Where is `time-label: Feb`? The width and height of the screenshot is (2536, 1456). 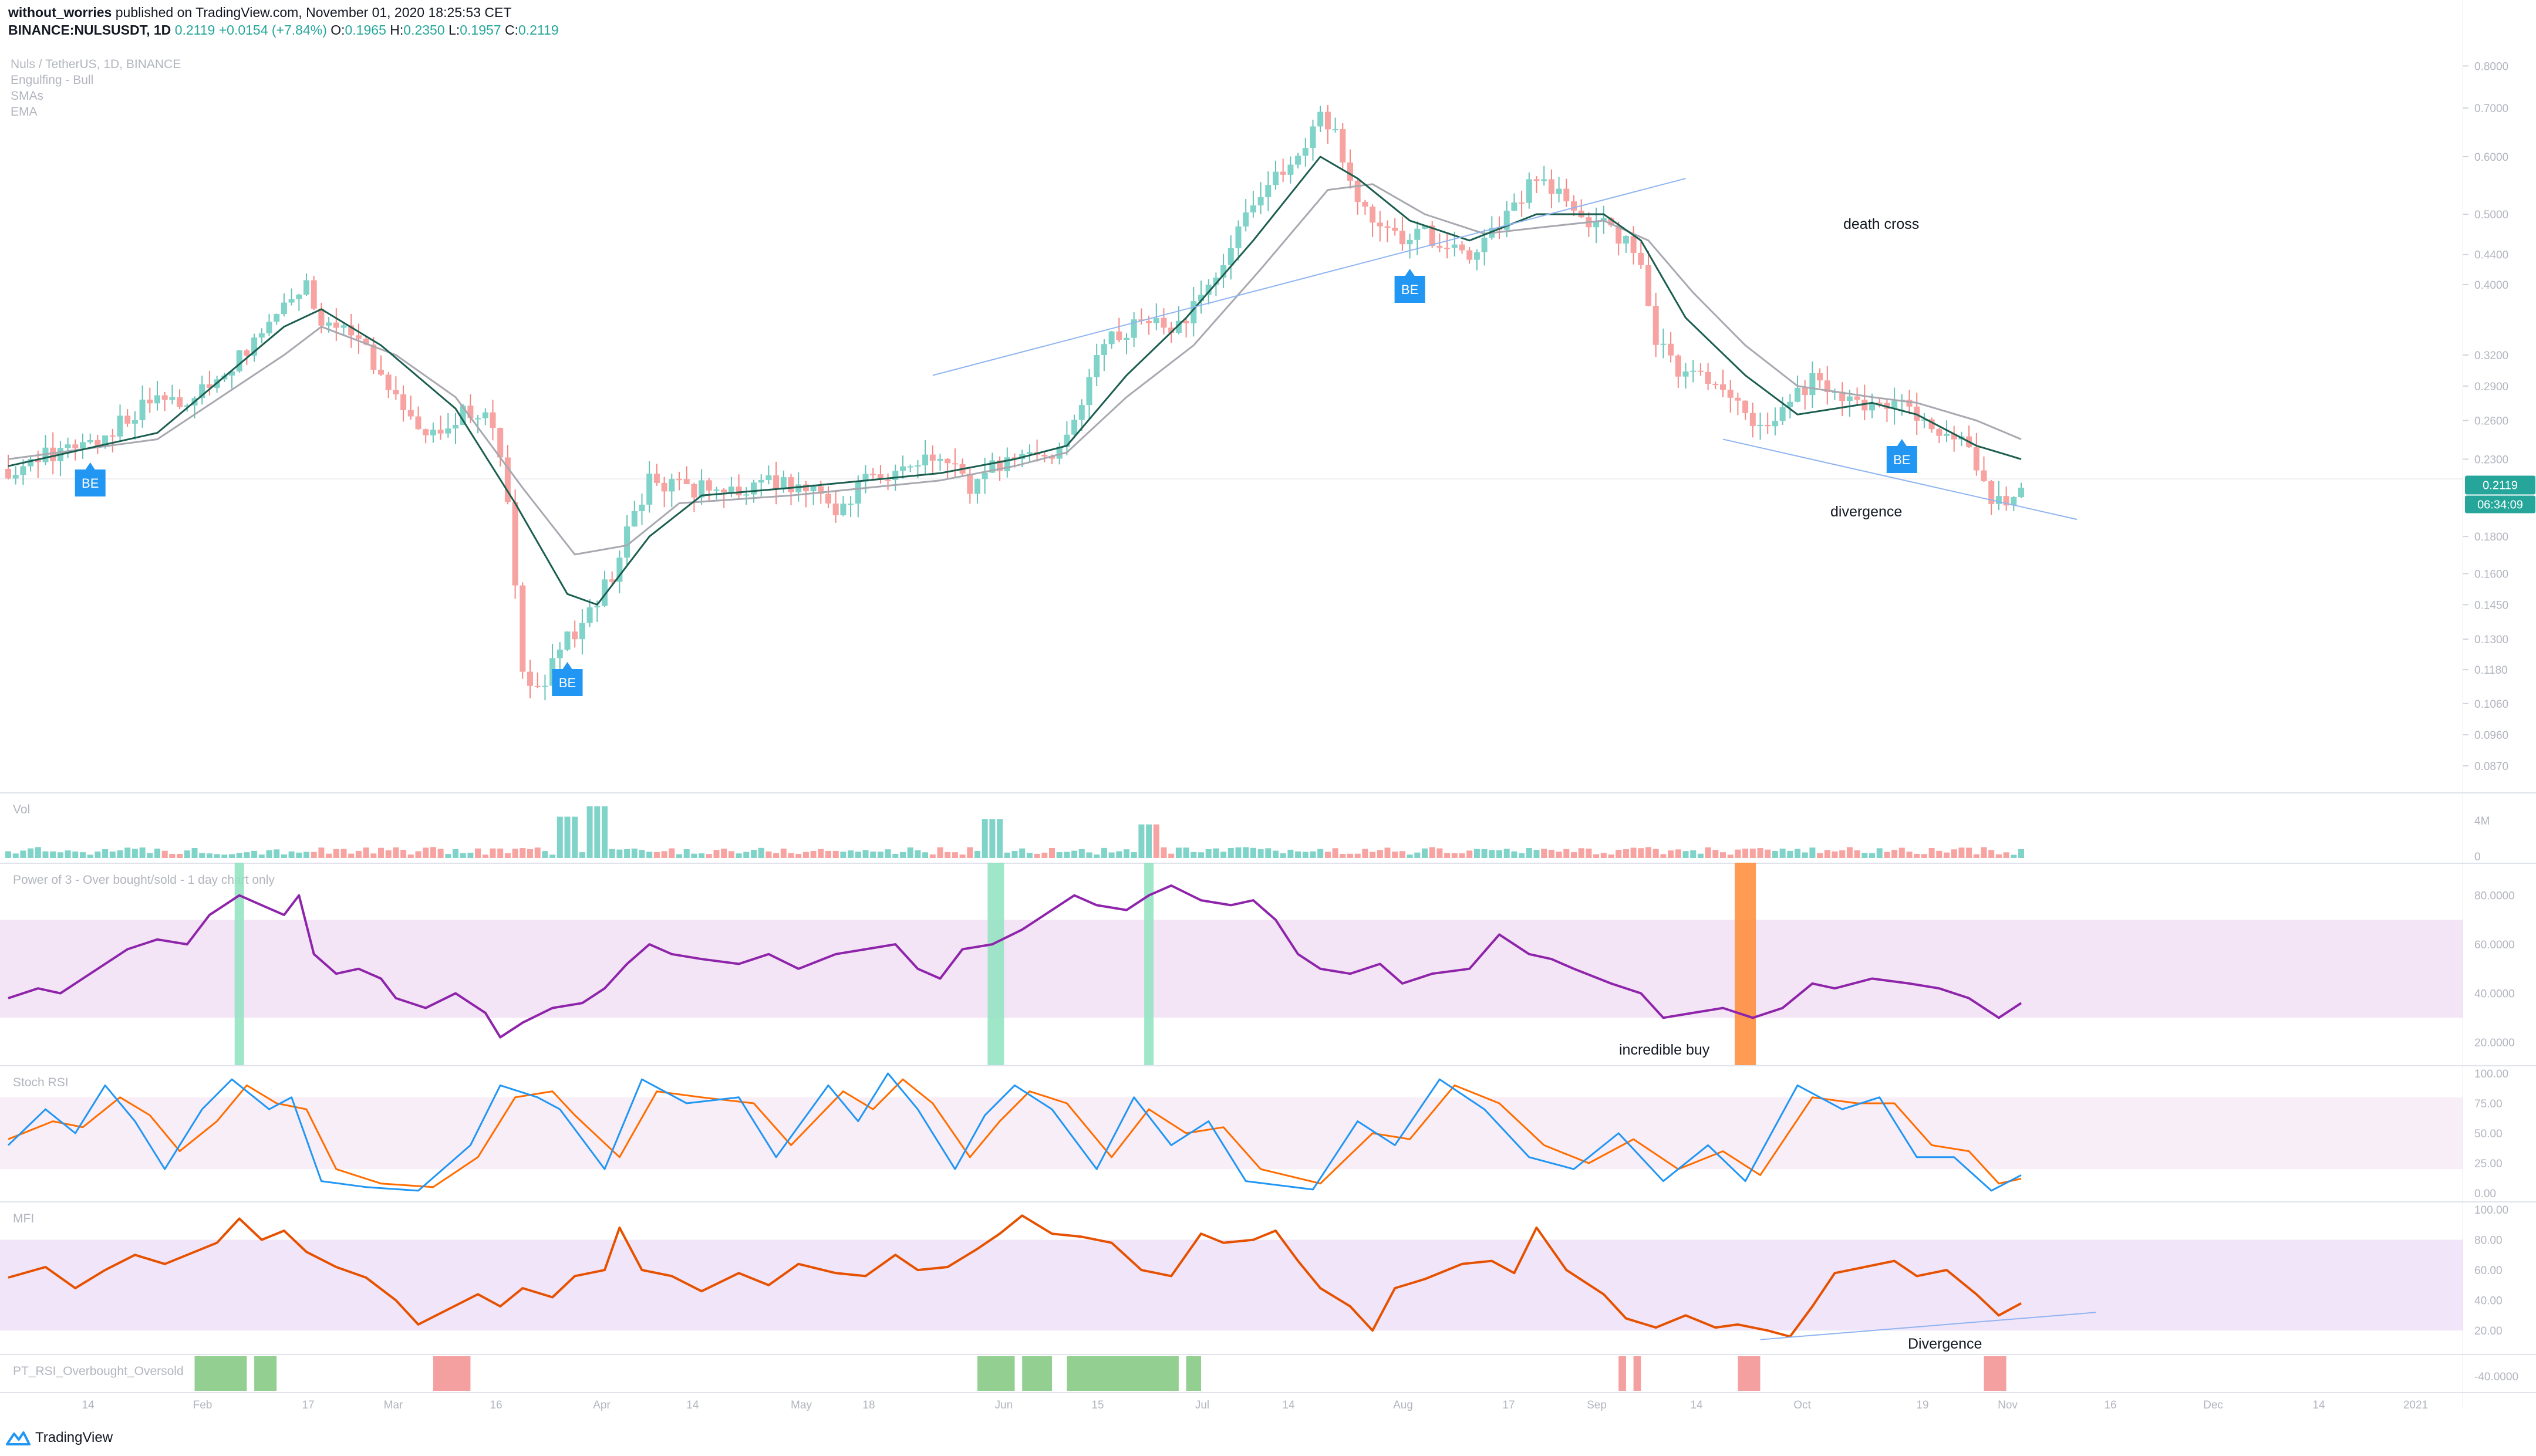
time-label: Feb is located at coordinates (203, 1405).